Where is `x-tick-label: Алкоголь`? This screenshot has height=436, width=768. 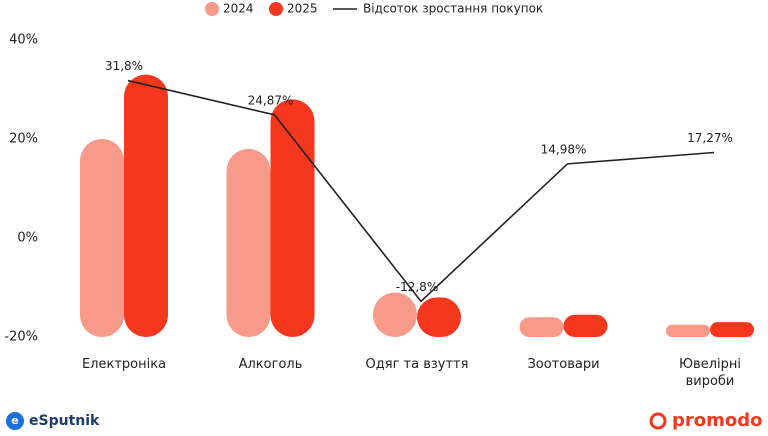
x-tick-label: Алкоголь is located at coordinates (270, 364).